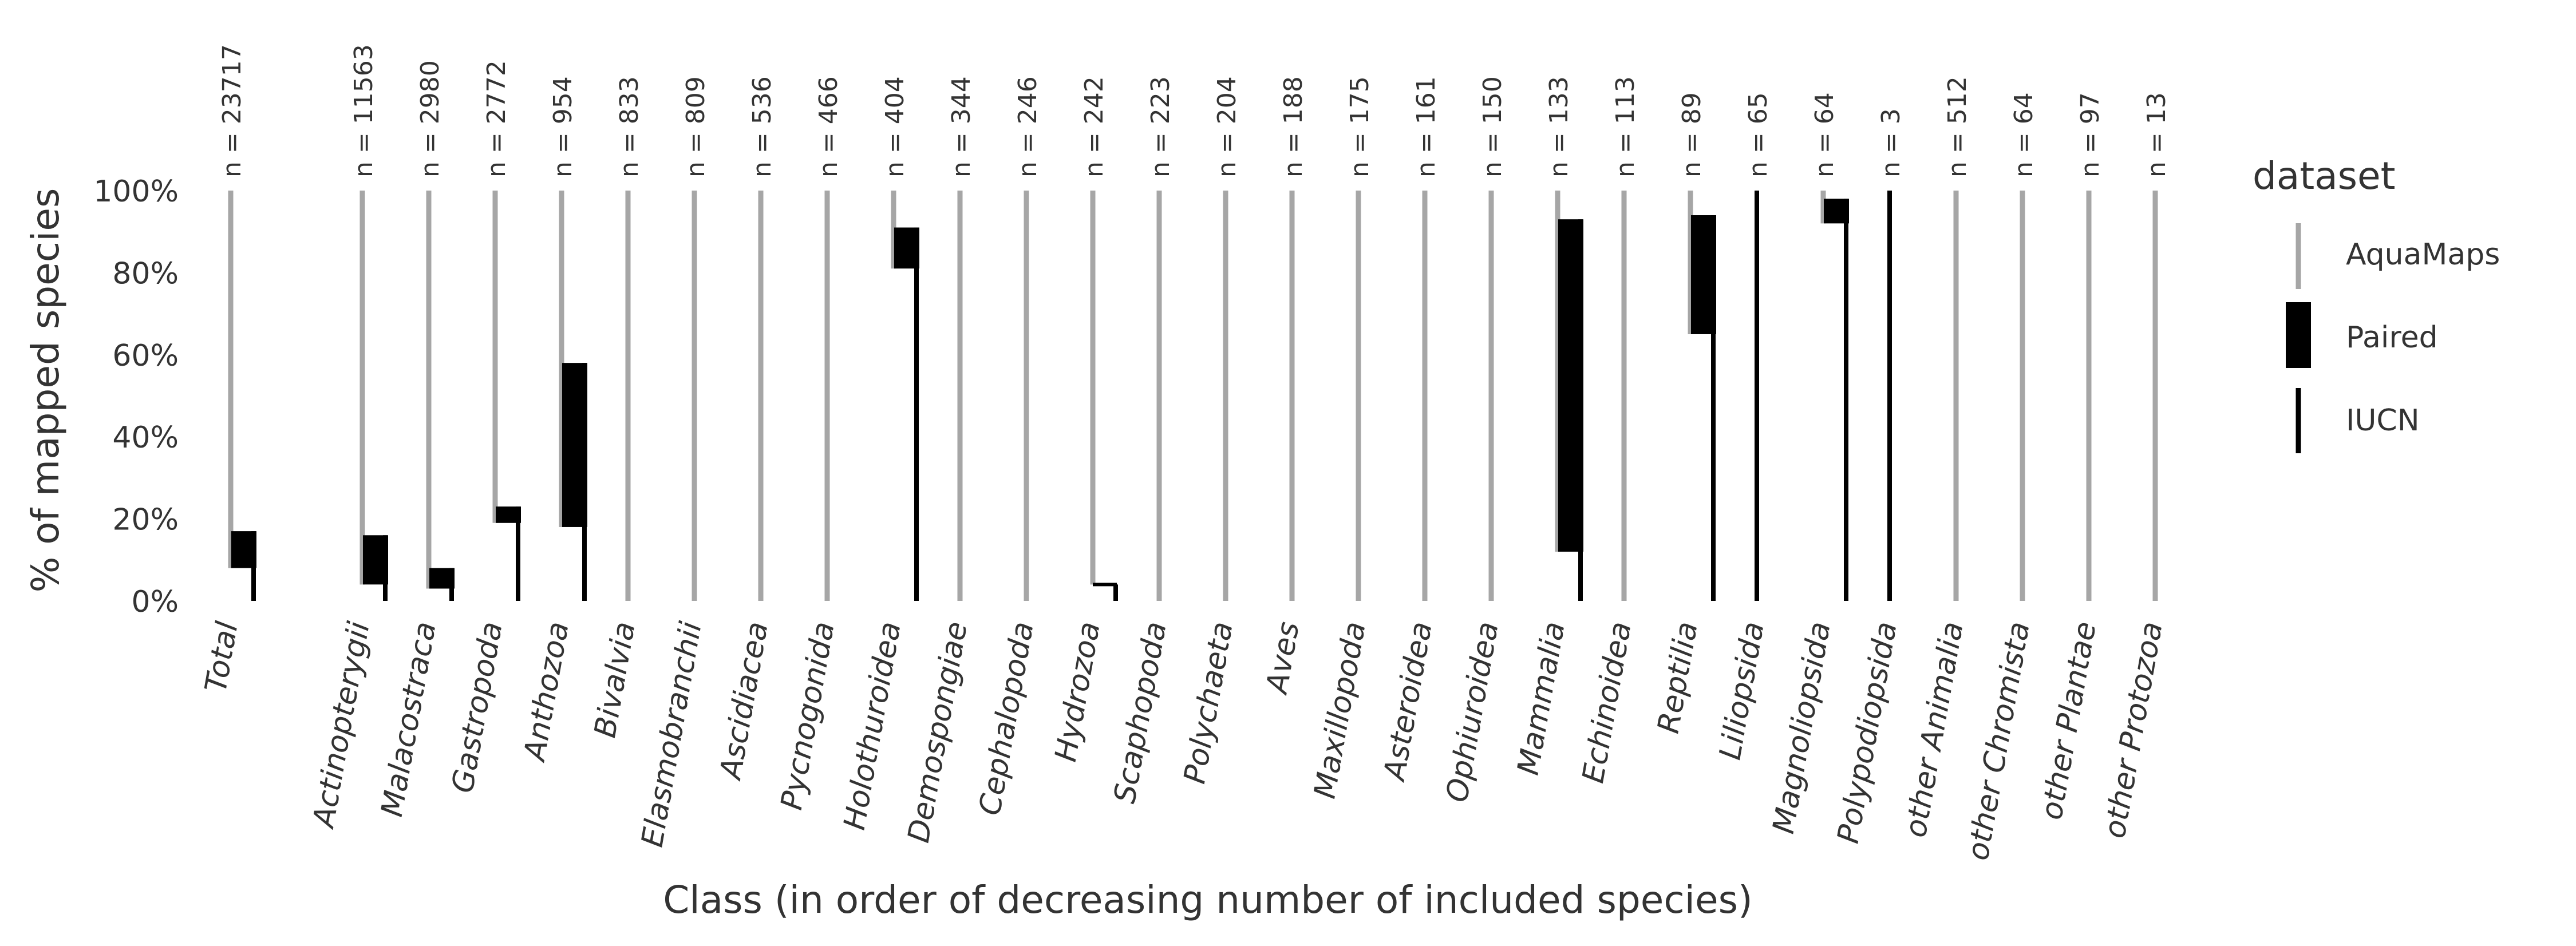  Describe the element at coordinates (155, 602) in the screenshot. I see `y-tick-label: 0%` at that location.